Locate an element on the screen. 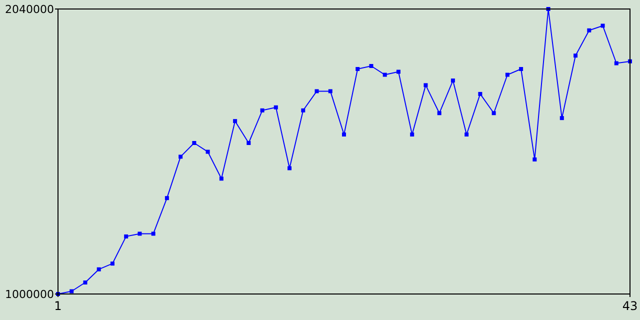 This screenshot has width=640, height=320. x-tick-label: 1 is located at coordinates (58, 306).